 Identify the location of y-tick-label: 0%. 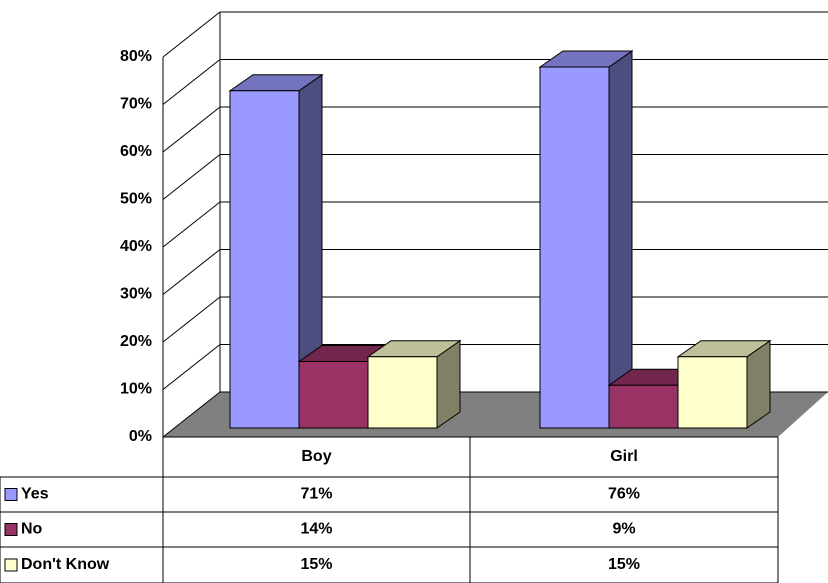
(140, 436).